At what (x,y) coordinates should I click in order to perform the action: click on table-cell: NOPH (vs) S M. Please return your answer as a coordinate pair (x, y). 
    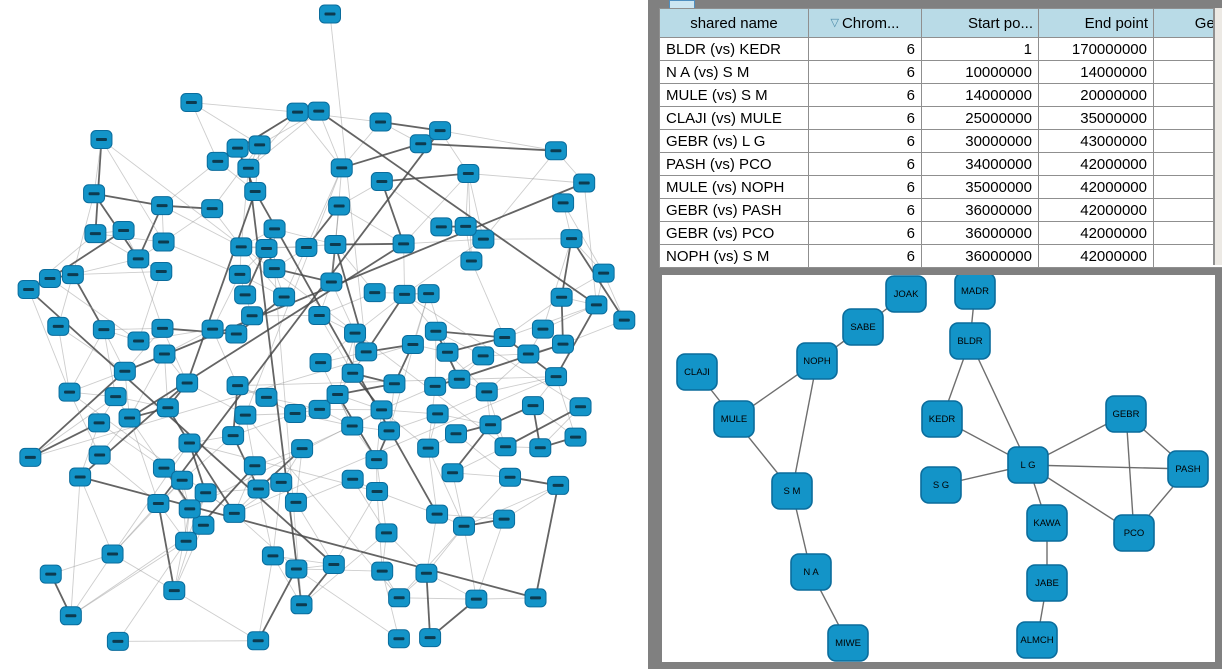
    Looking at the image, I should click on (734, 256).